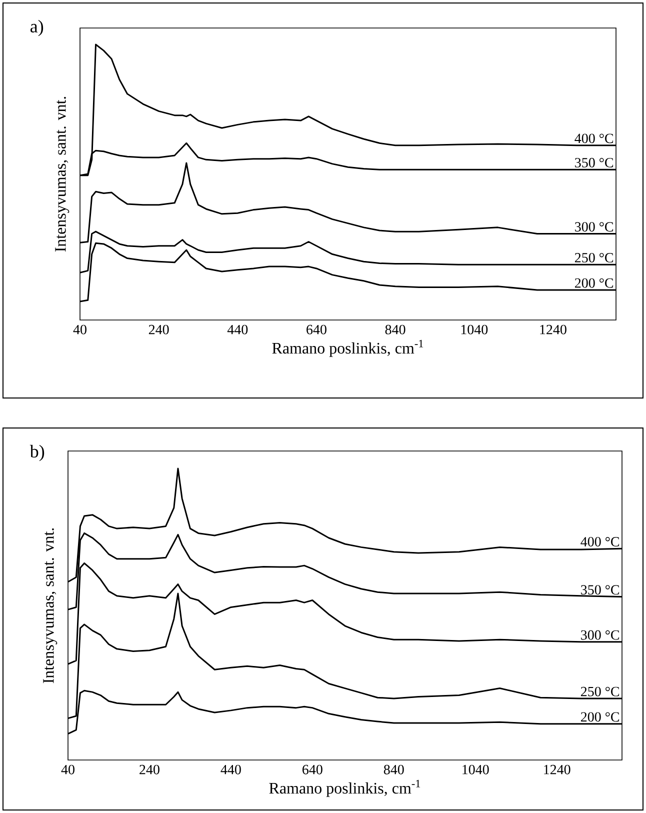  I want to click on chart-title: b), so click(37, 453).